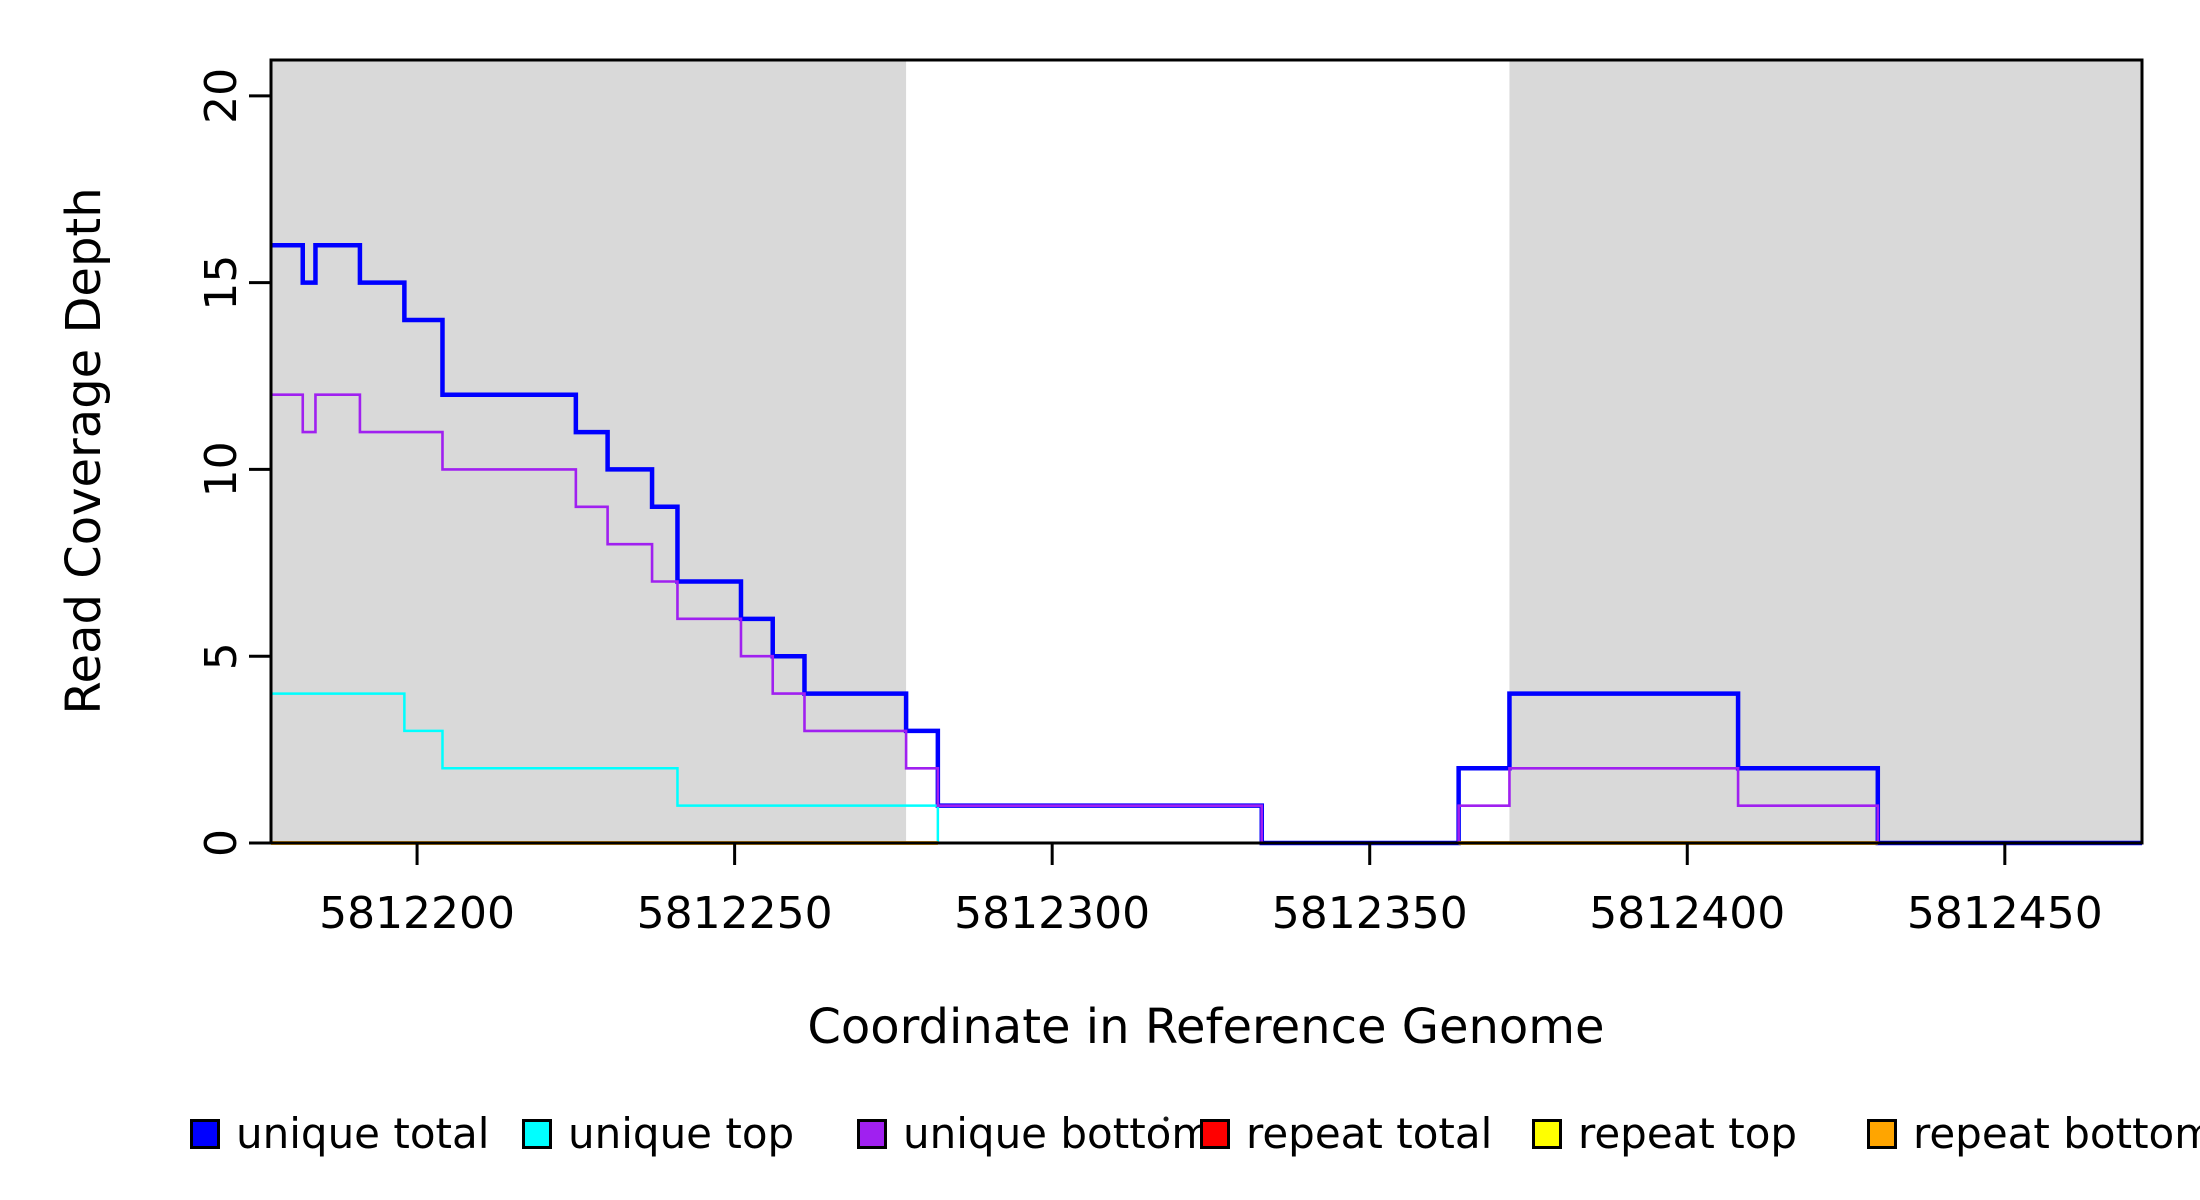 The width and height of the screenshot is (2200, 1200). What do you see at coordinates (221, 843) in the screenshot?
I see `y-tick-label: 0` at bounding box center [221, 843].